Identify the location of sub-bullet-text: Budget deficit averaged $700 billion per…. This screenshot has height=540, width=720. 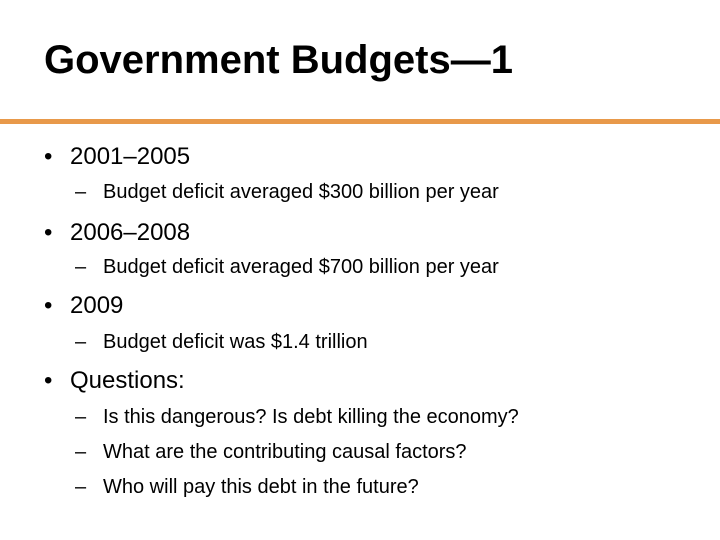
(301, 267).